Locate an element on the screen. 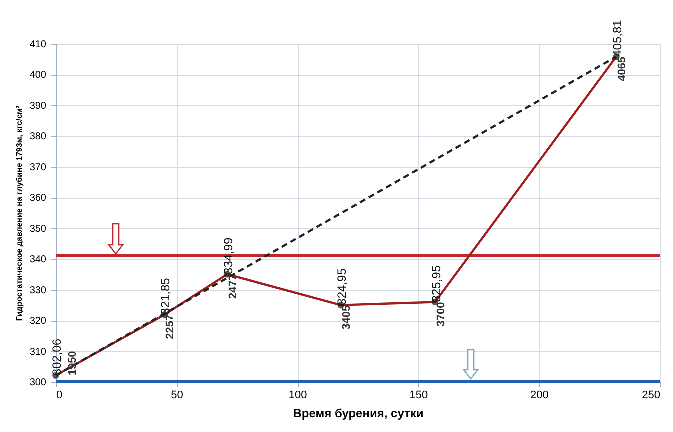 The height and width of the screenshot is (432, 673). y-tick-label: 390 is located at coordinates (38, 106).